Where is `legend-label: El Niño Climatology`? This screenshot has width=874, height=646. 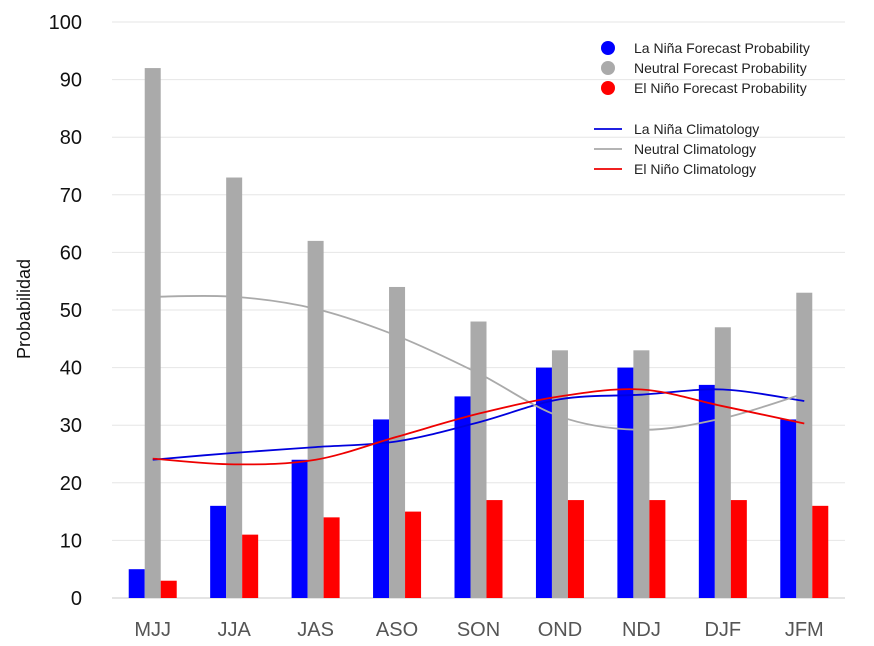
legend-label: El Niño Climatology is located at coordinates (695, 169).